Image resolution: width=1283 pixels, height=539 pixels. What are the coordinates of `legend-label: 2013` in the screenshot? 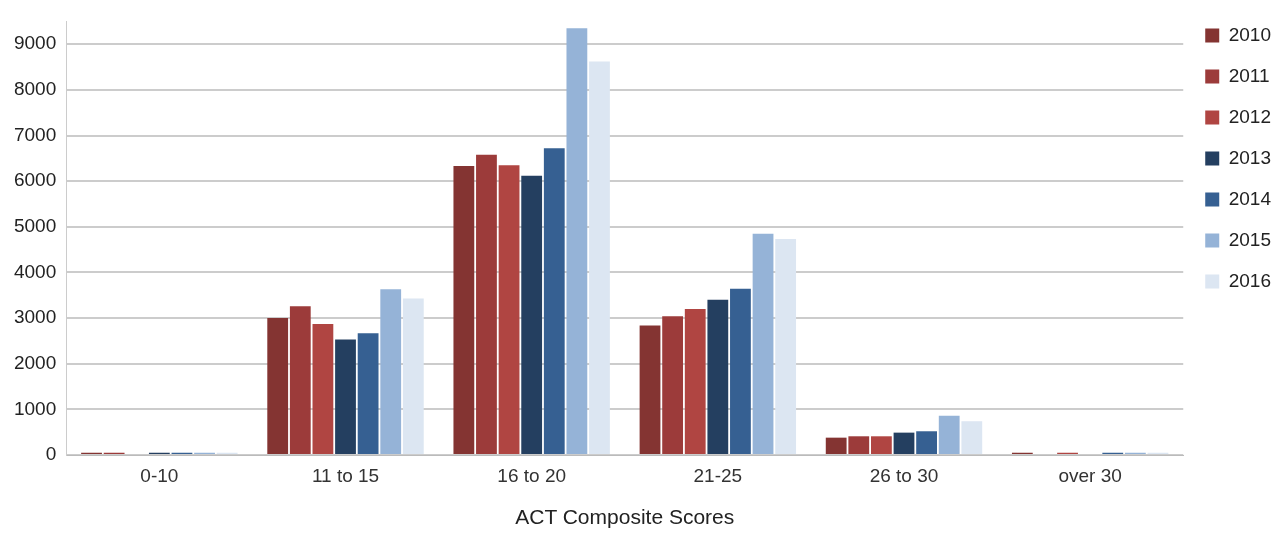 It's located at (1250, 157).